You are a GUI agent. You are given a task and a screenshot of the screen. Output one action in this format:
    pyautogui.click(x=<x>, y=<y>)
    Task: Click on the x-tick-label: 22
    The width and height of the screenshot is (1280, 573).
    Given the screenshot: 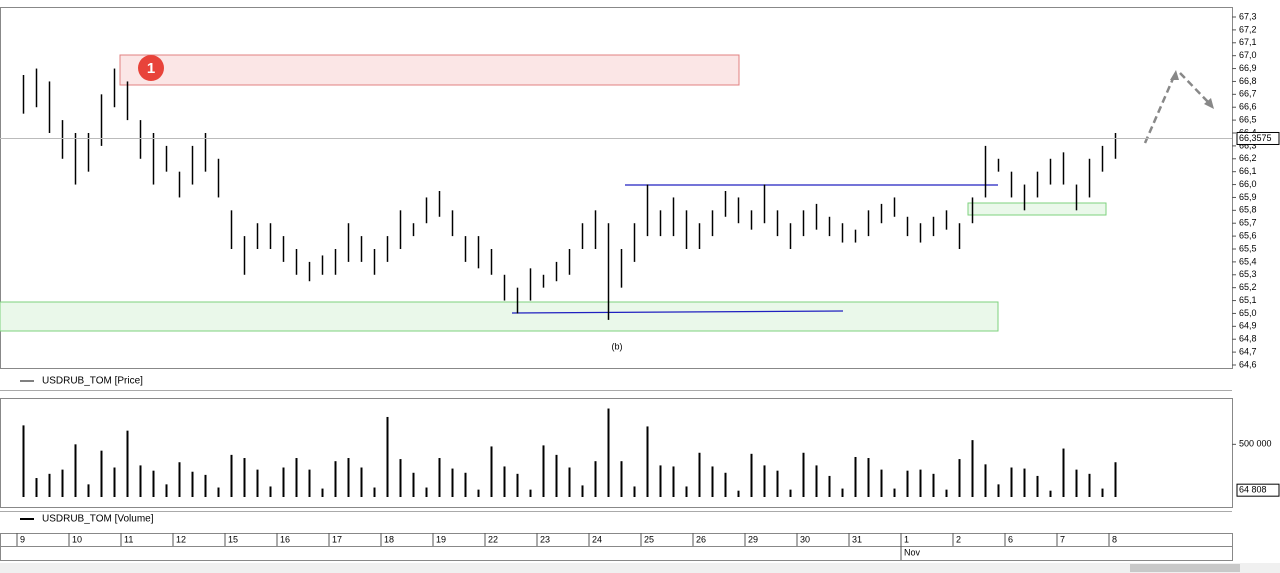 What is the action you would take?
    pyautogui.click(x=493, y=539)
    